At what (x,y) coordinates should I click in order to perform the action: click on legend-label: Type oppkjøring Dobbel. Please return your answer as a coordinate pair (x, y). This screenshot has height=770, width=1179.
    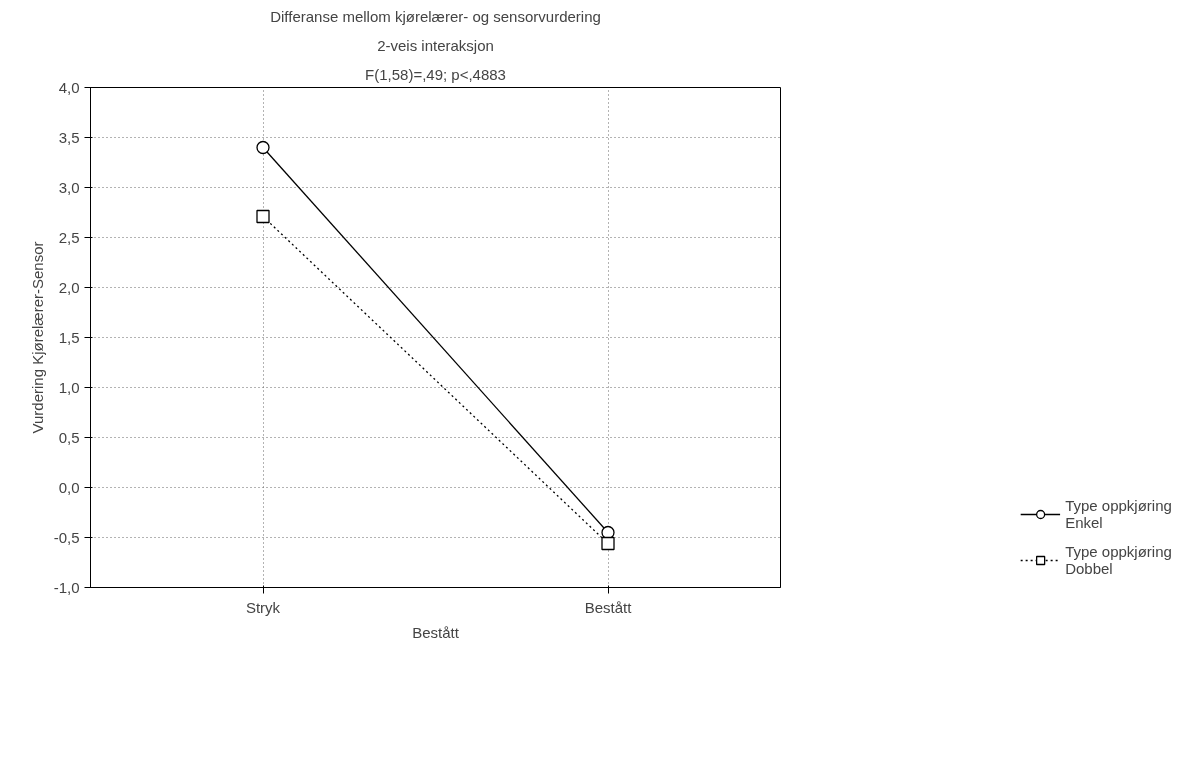
    Looking at the image, I should click on (1118, 560).